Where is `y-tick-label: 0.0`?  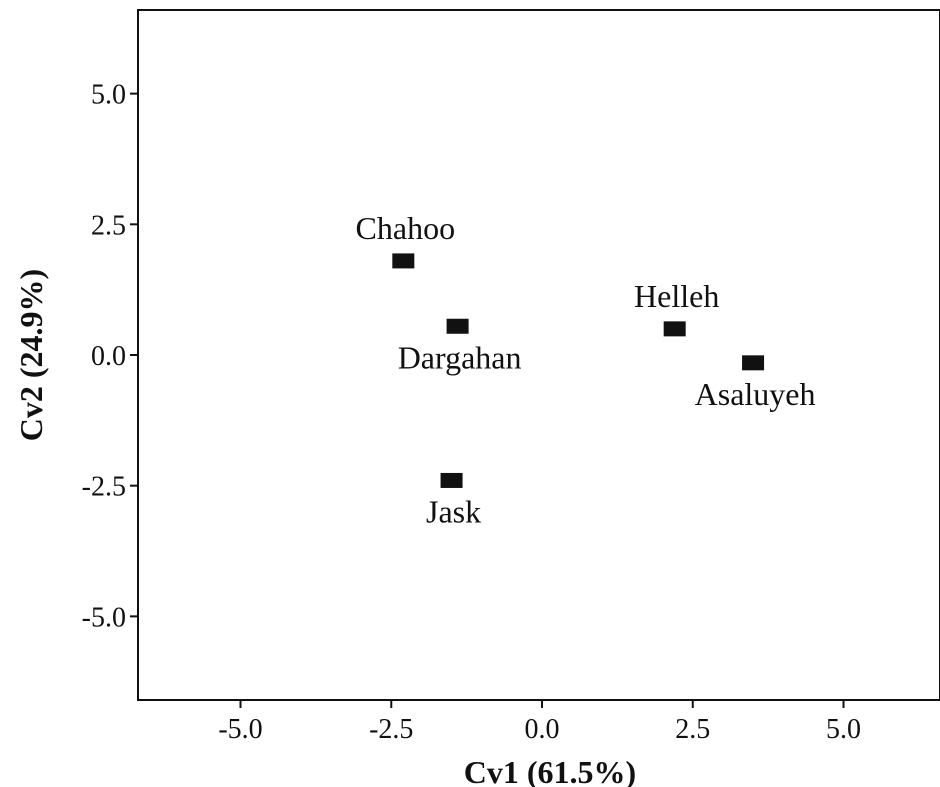 y-tick-label: 0.0 is located at coordinates (108, 356).